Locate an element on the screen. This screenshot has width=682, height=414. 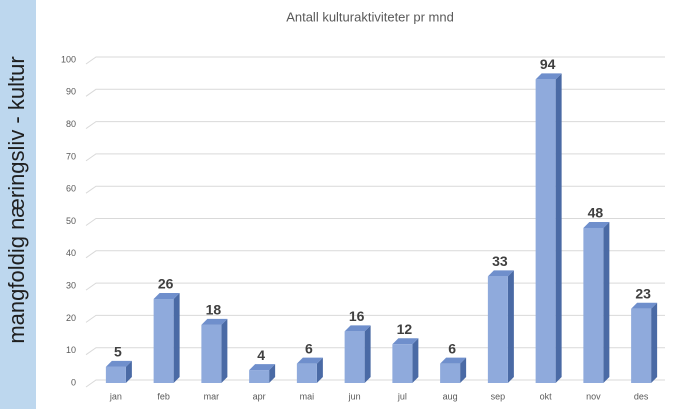
x-tick-label: mai is located at coordinates (307, 396).